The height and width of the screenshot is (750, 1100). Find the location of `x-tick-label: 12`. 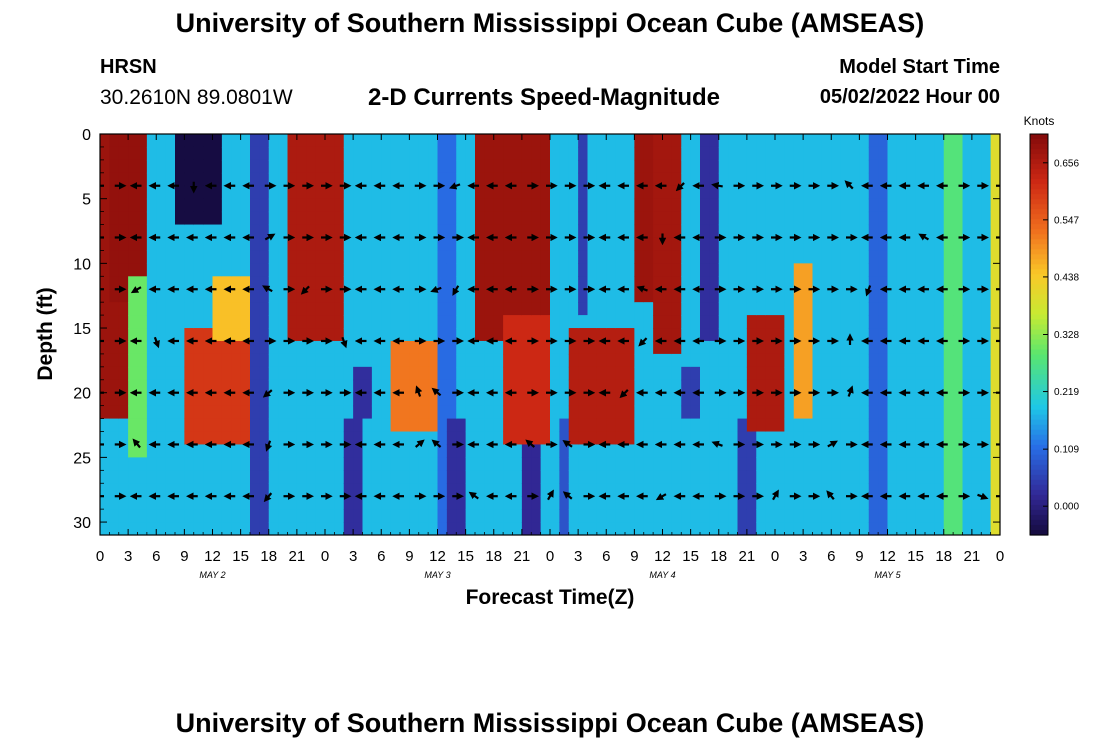

x-tick-label: 12 is located at coordinates (662, 556).